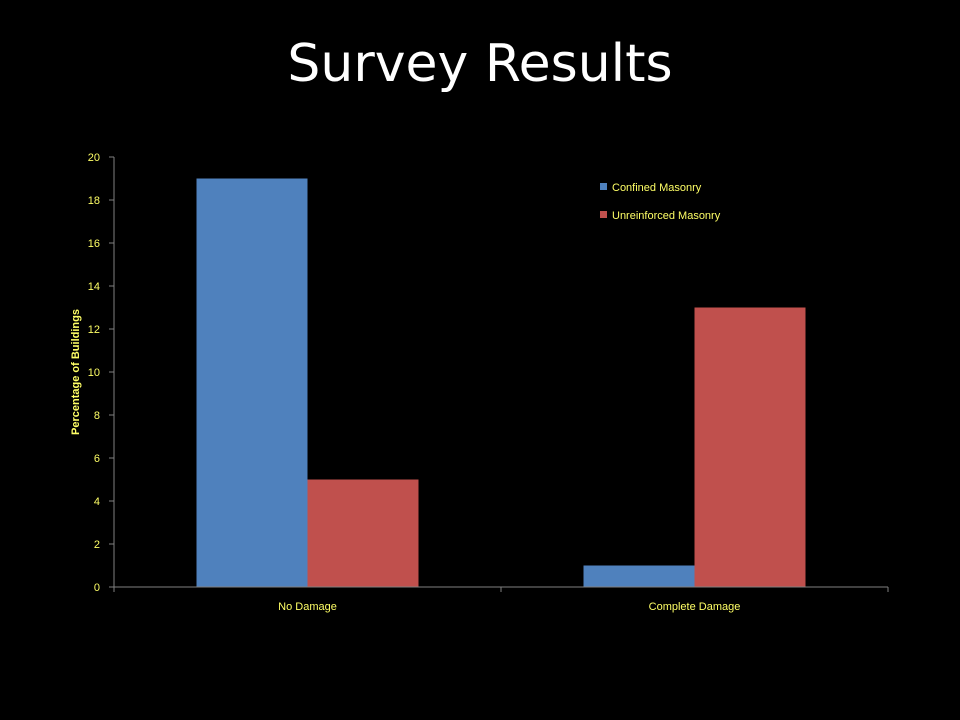  Describe the element at coordinates (307, 607) in the screenshot. I see `x-tick-label: No Damage` at that location.